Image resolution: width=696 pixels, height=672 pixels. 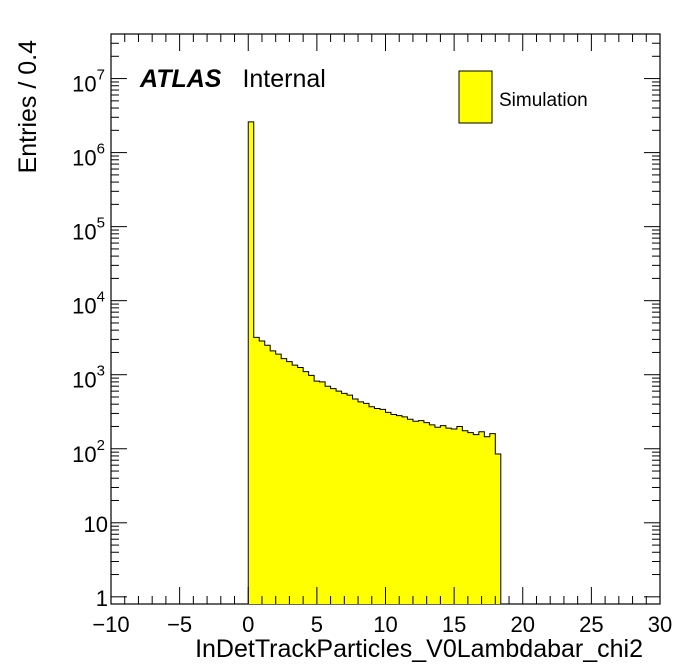 I want to click on atlas-bold: ATLAS, so click(x=180, y=79).